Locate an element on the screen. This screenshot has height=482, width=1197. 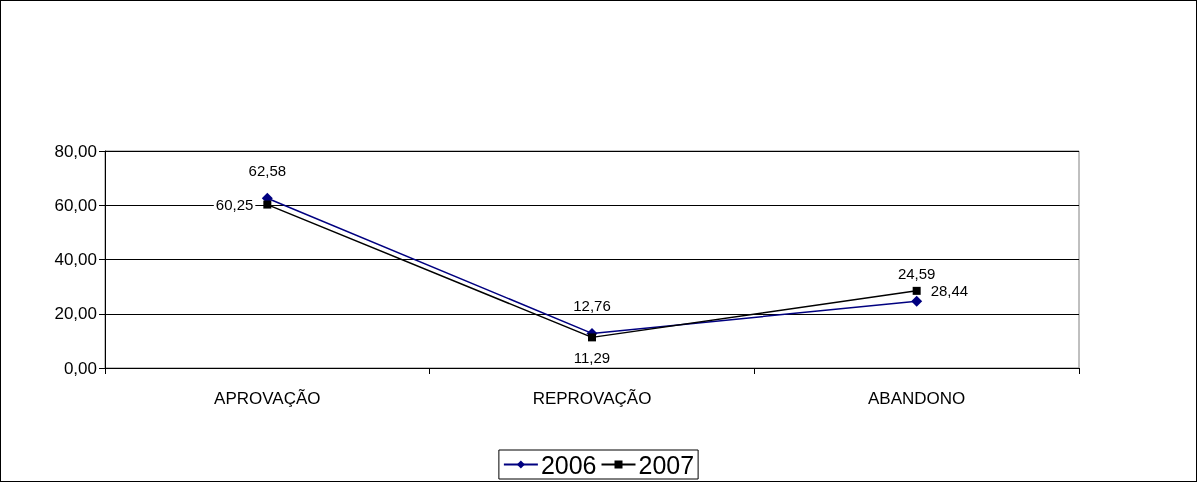
x-tick-label: REPROVAÇÃO is located at coordinates (592, 398).